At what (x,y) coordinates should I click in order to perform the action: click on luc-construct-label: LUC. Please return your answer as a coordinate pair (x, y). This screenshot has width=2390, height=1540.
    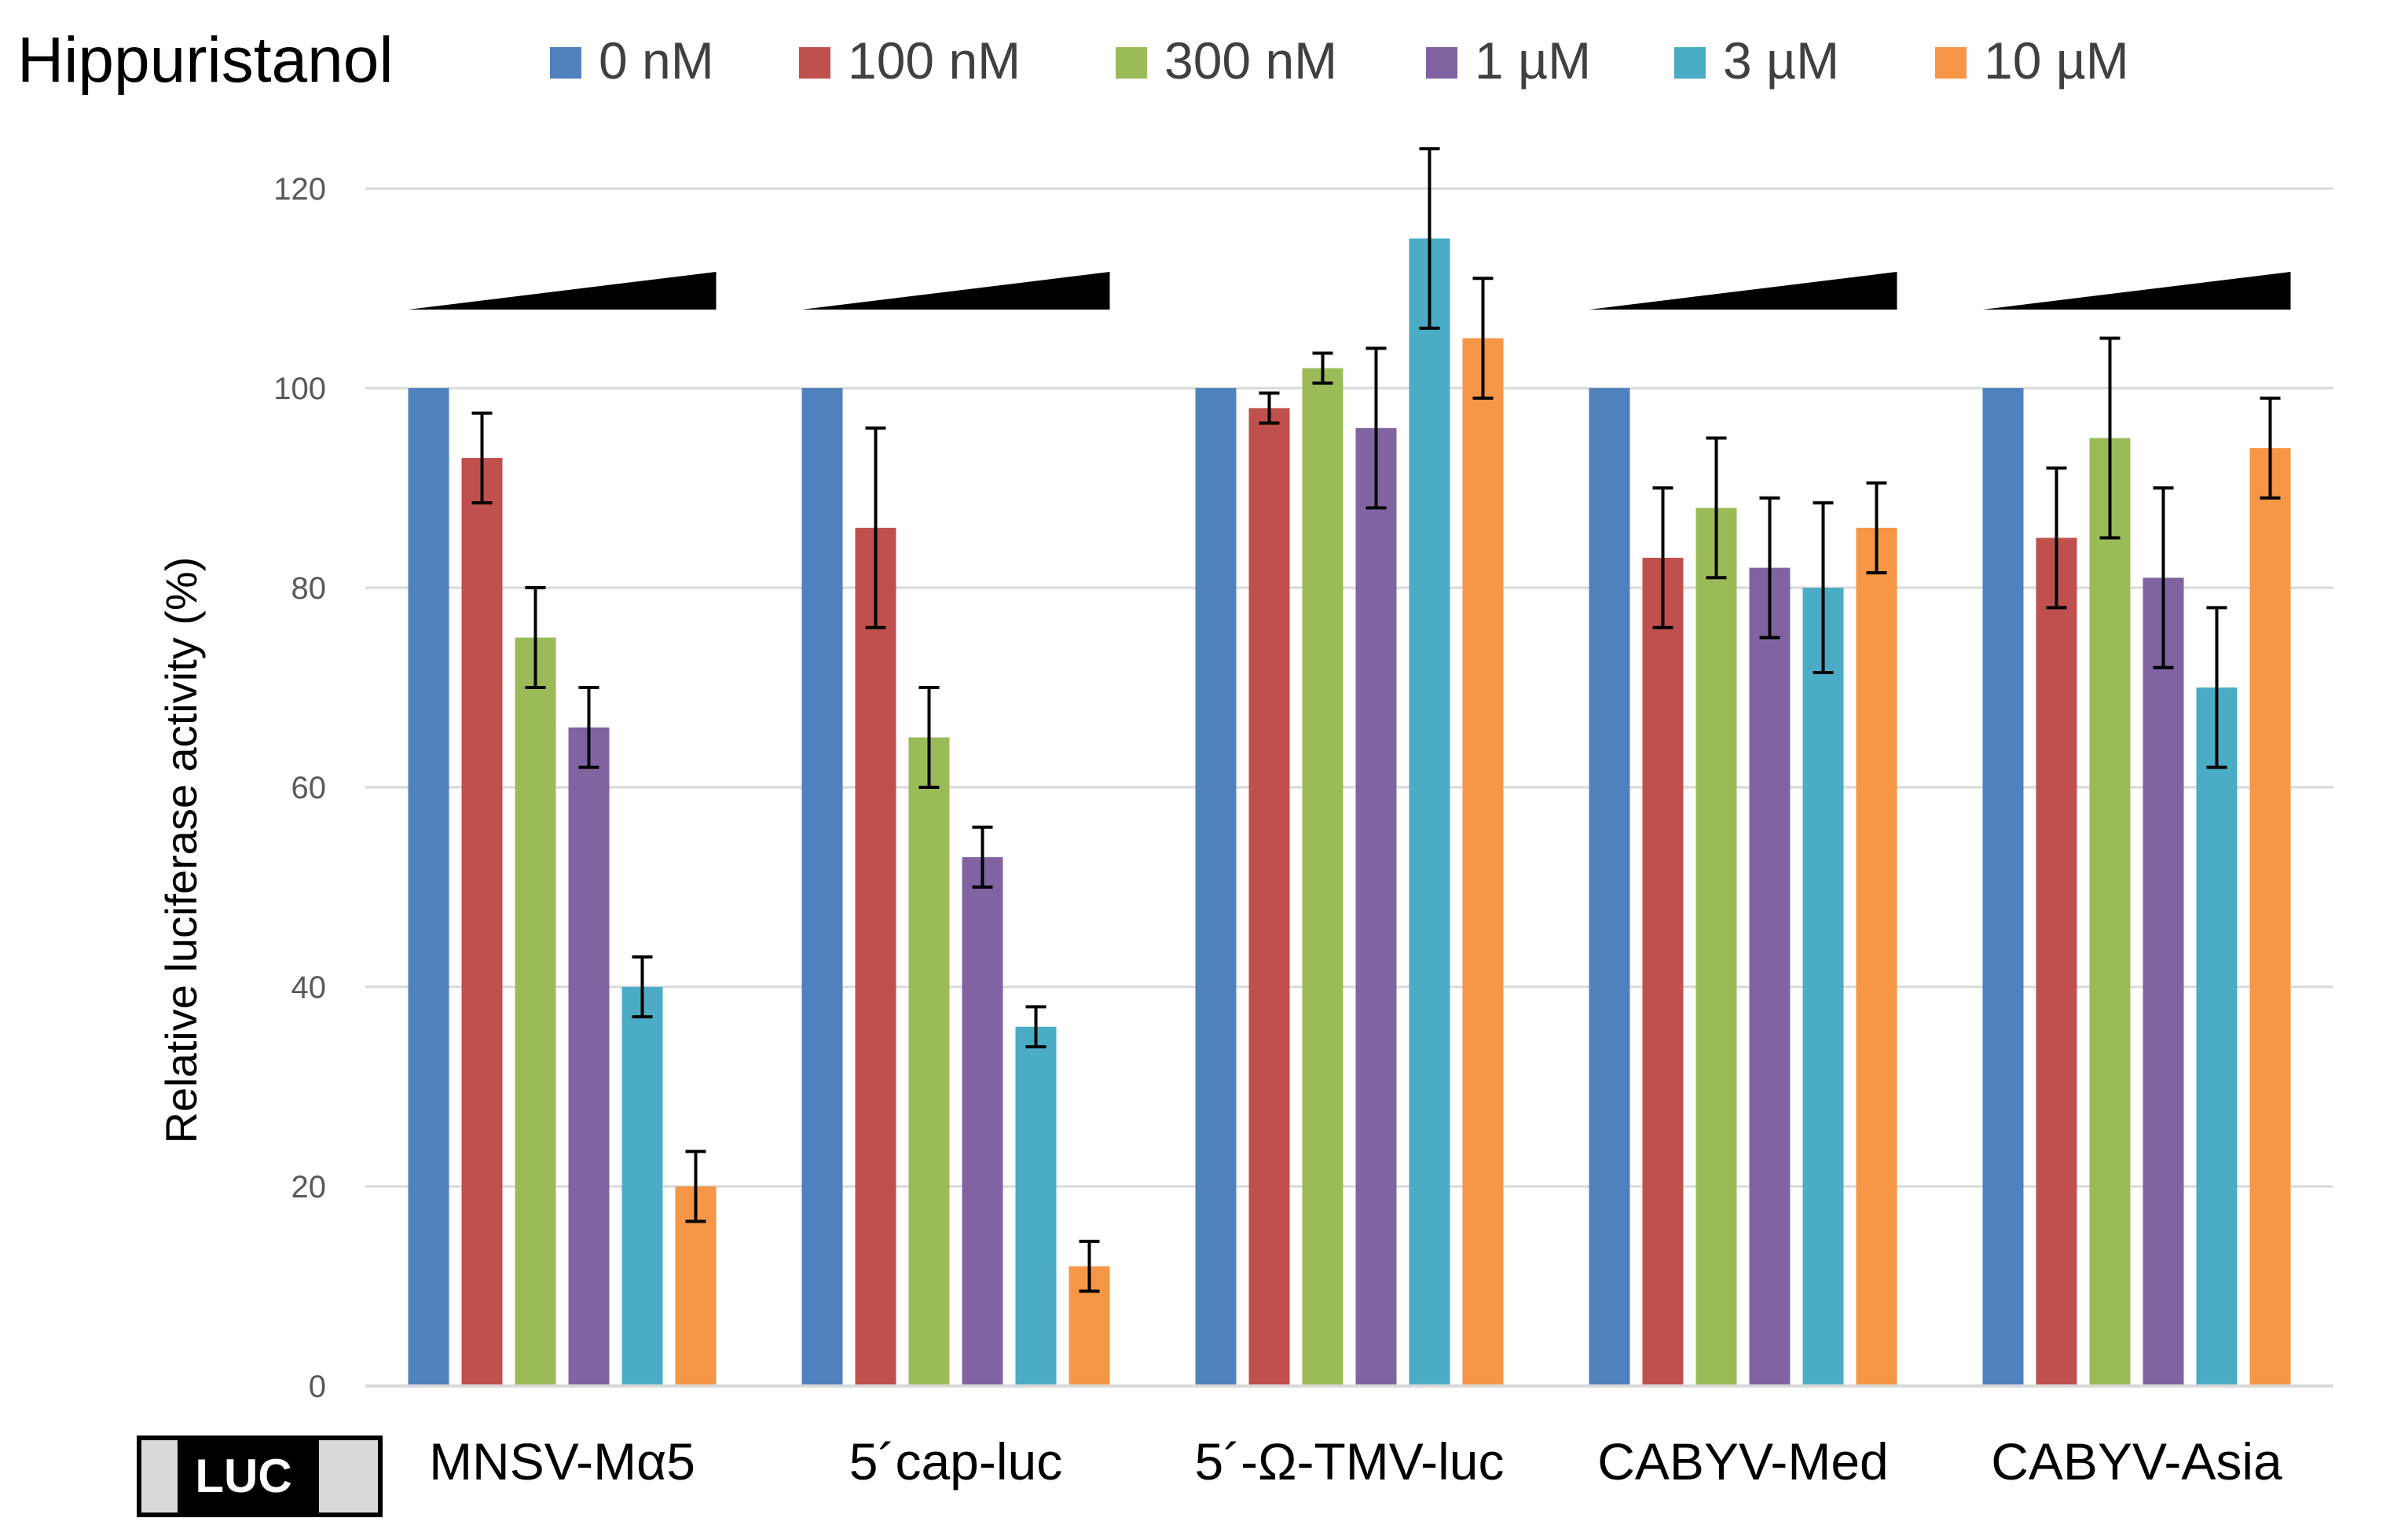
    Looking at the image, I should click on (243, 1476).